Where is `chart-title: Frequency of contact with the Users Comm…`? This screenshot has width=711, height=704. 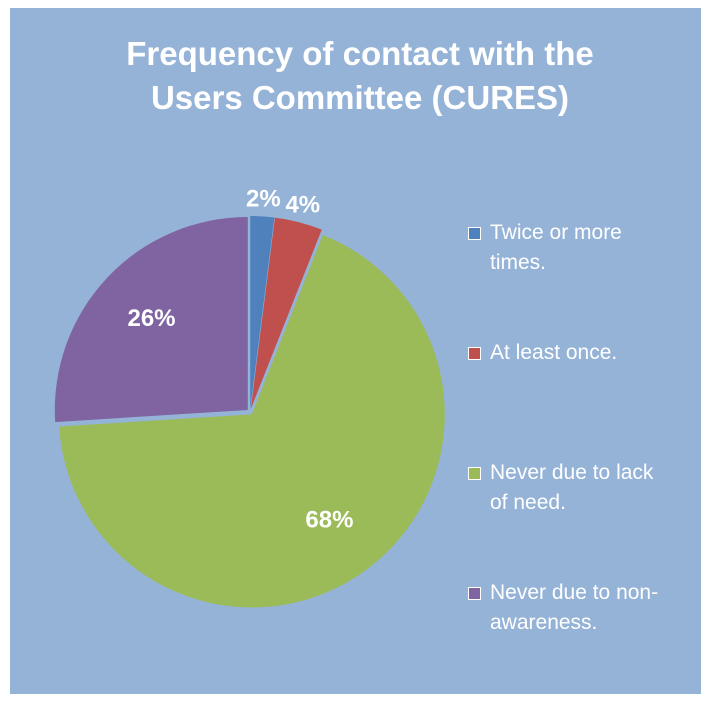
chart-title: Frequency of contact with the Users Comm… is located at coordinates (360, 75).